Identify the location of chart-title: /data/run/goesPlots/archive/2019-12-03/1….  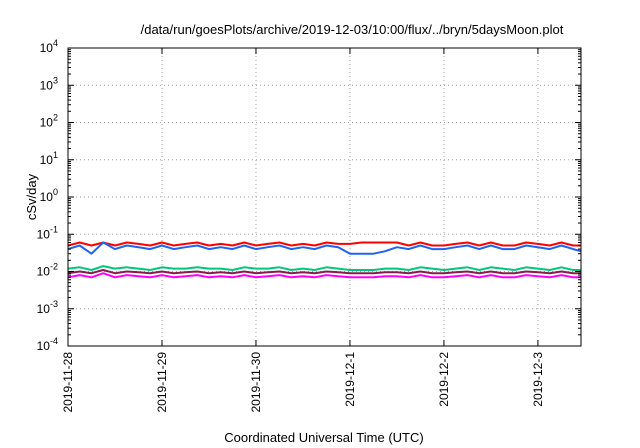
(352, 29).